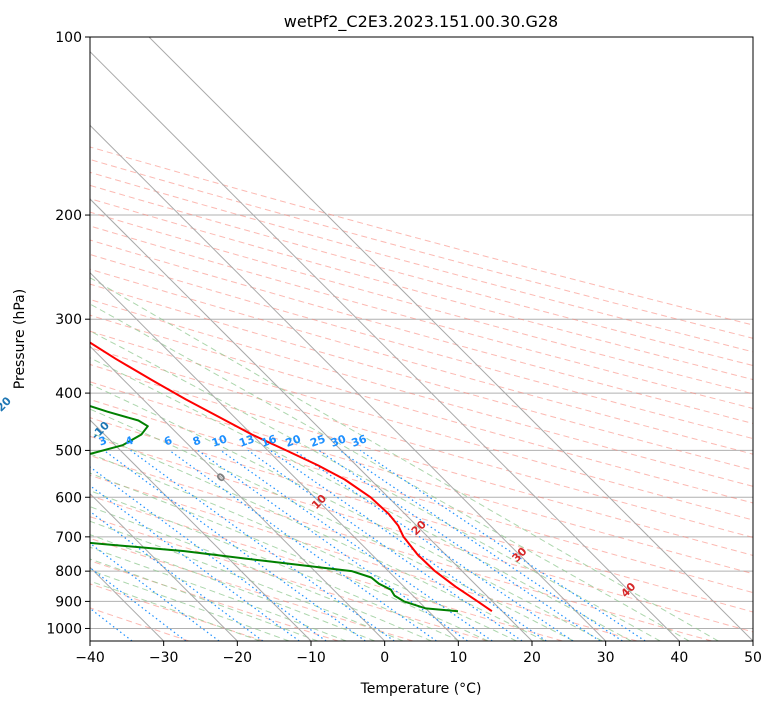 The height and width of the screenshot is (708, 775). What do you see at coordinates (421, 689) in the screenshot?
I see `x-axis-label: Temperature (°C)` at bounding box center [421, 689].